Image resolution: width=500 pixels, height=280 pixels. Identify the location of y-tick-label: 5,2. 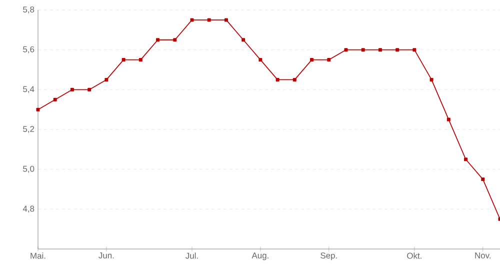
(28, 129).